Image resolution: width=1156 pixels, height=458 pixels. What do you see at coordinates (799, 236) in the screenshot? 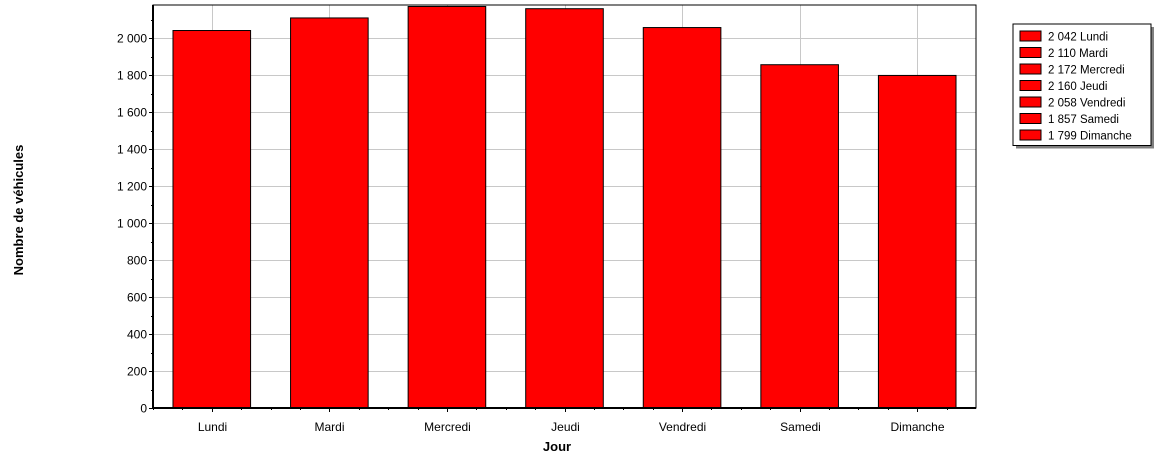
I see `bar-samedi` at bounding box center [799, 236].